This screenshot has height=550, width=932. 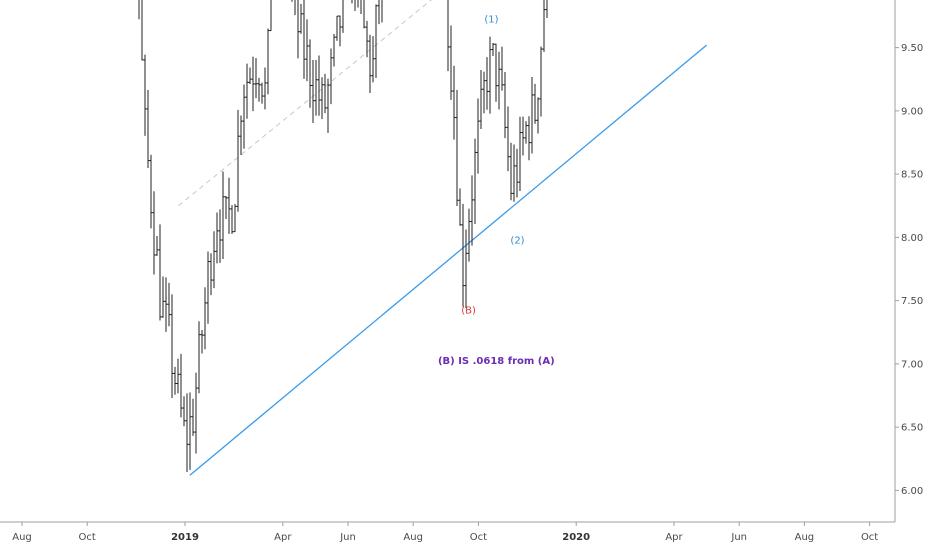 I want to click on x-axis: Aug Oct 2019 Apr Jun Aug Oct 2020 Apr Jun Aug Oct, so click(x=447, y=532).